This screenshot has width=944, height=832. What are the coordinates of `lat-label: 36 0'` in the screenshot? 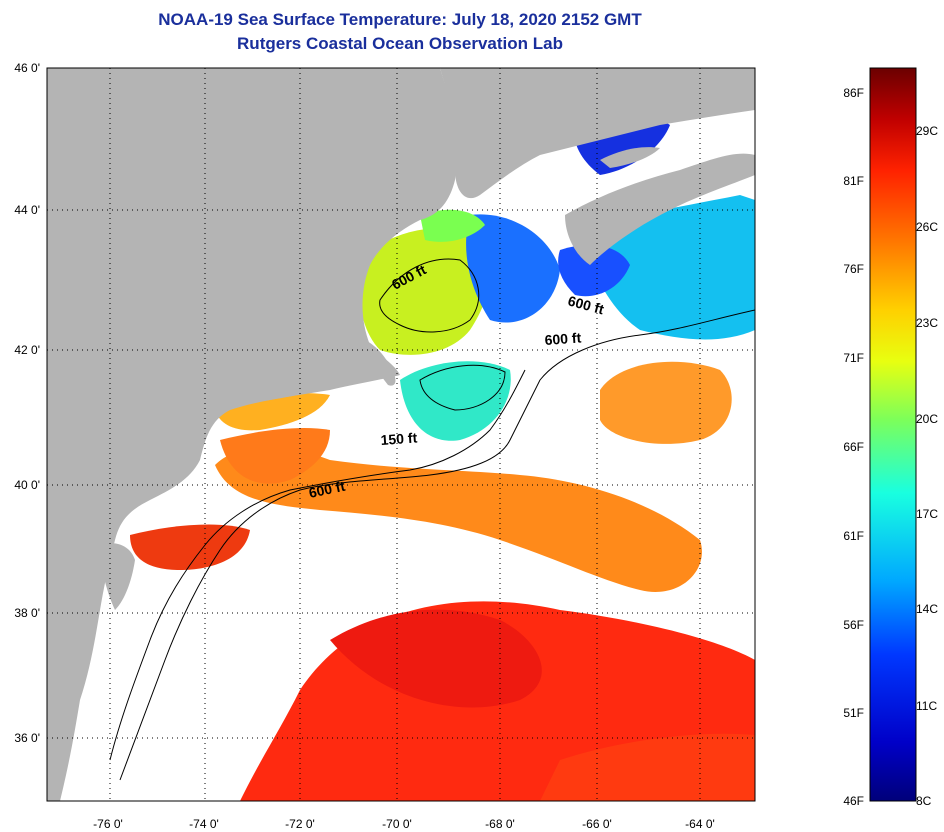 It's located at (27, 738).